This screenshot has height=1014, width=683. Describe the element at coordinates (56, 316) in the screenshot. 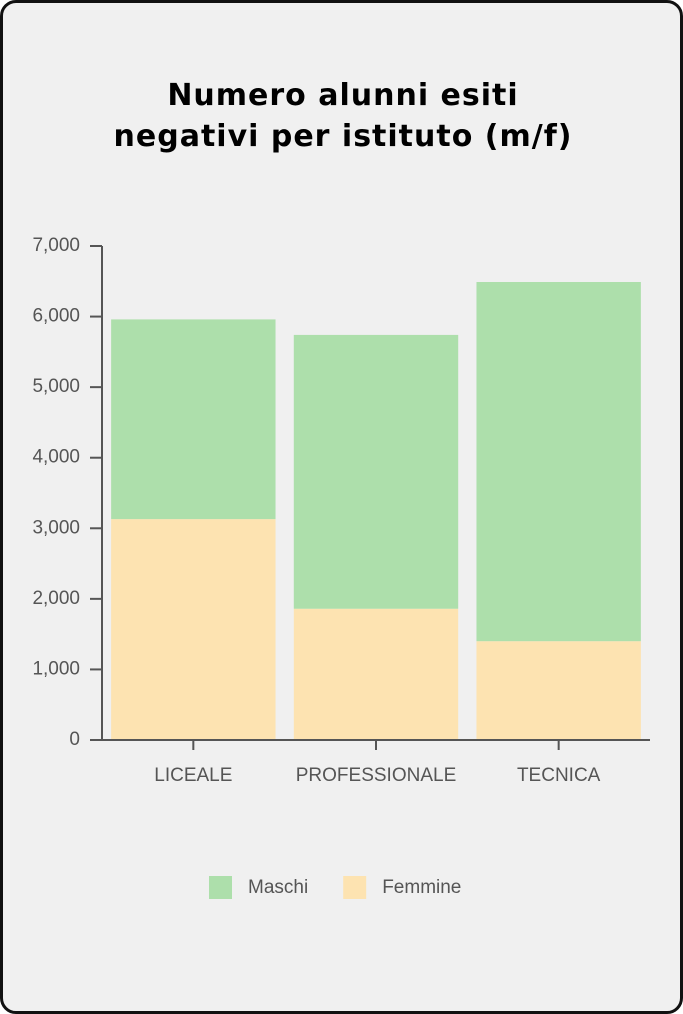

I see `y-tick-label: 6,000` at that location.